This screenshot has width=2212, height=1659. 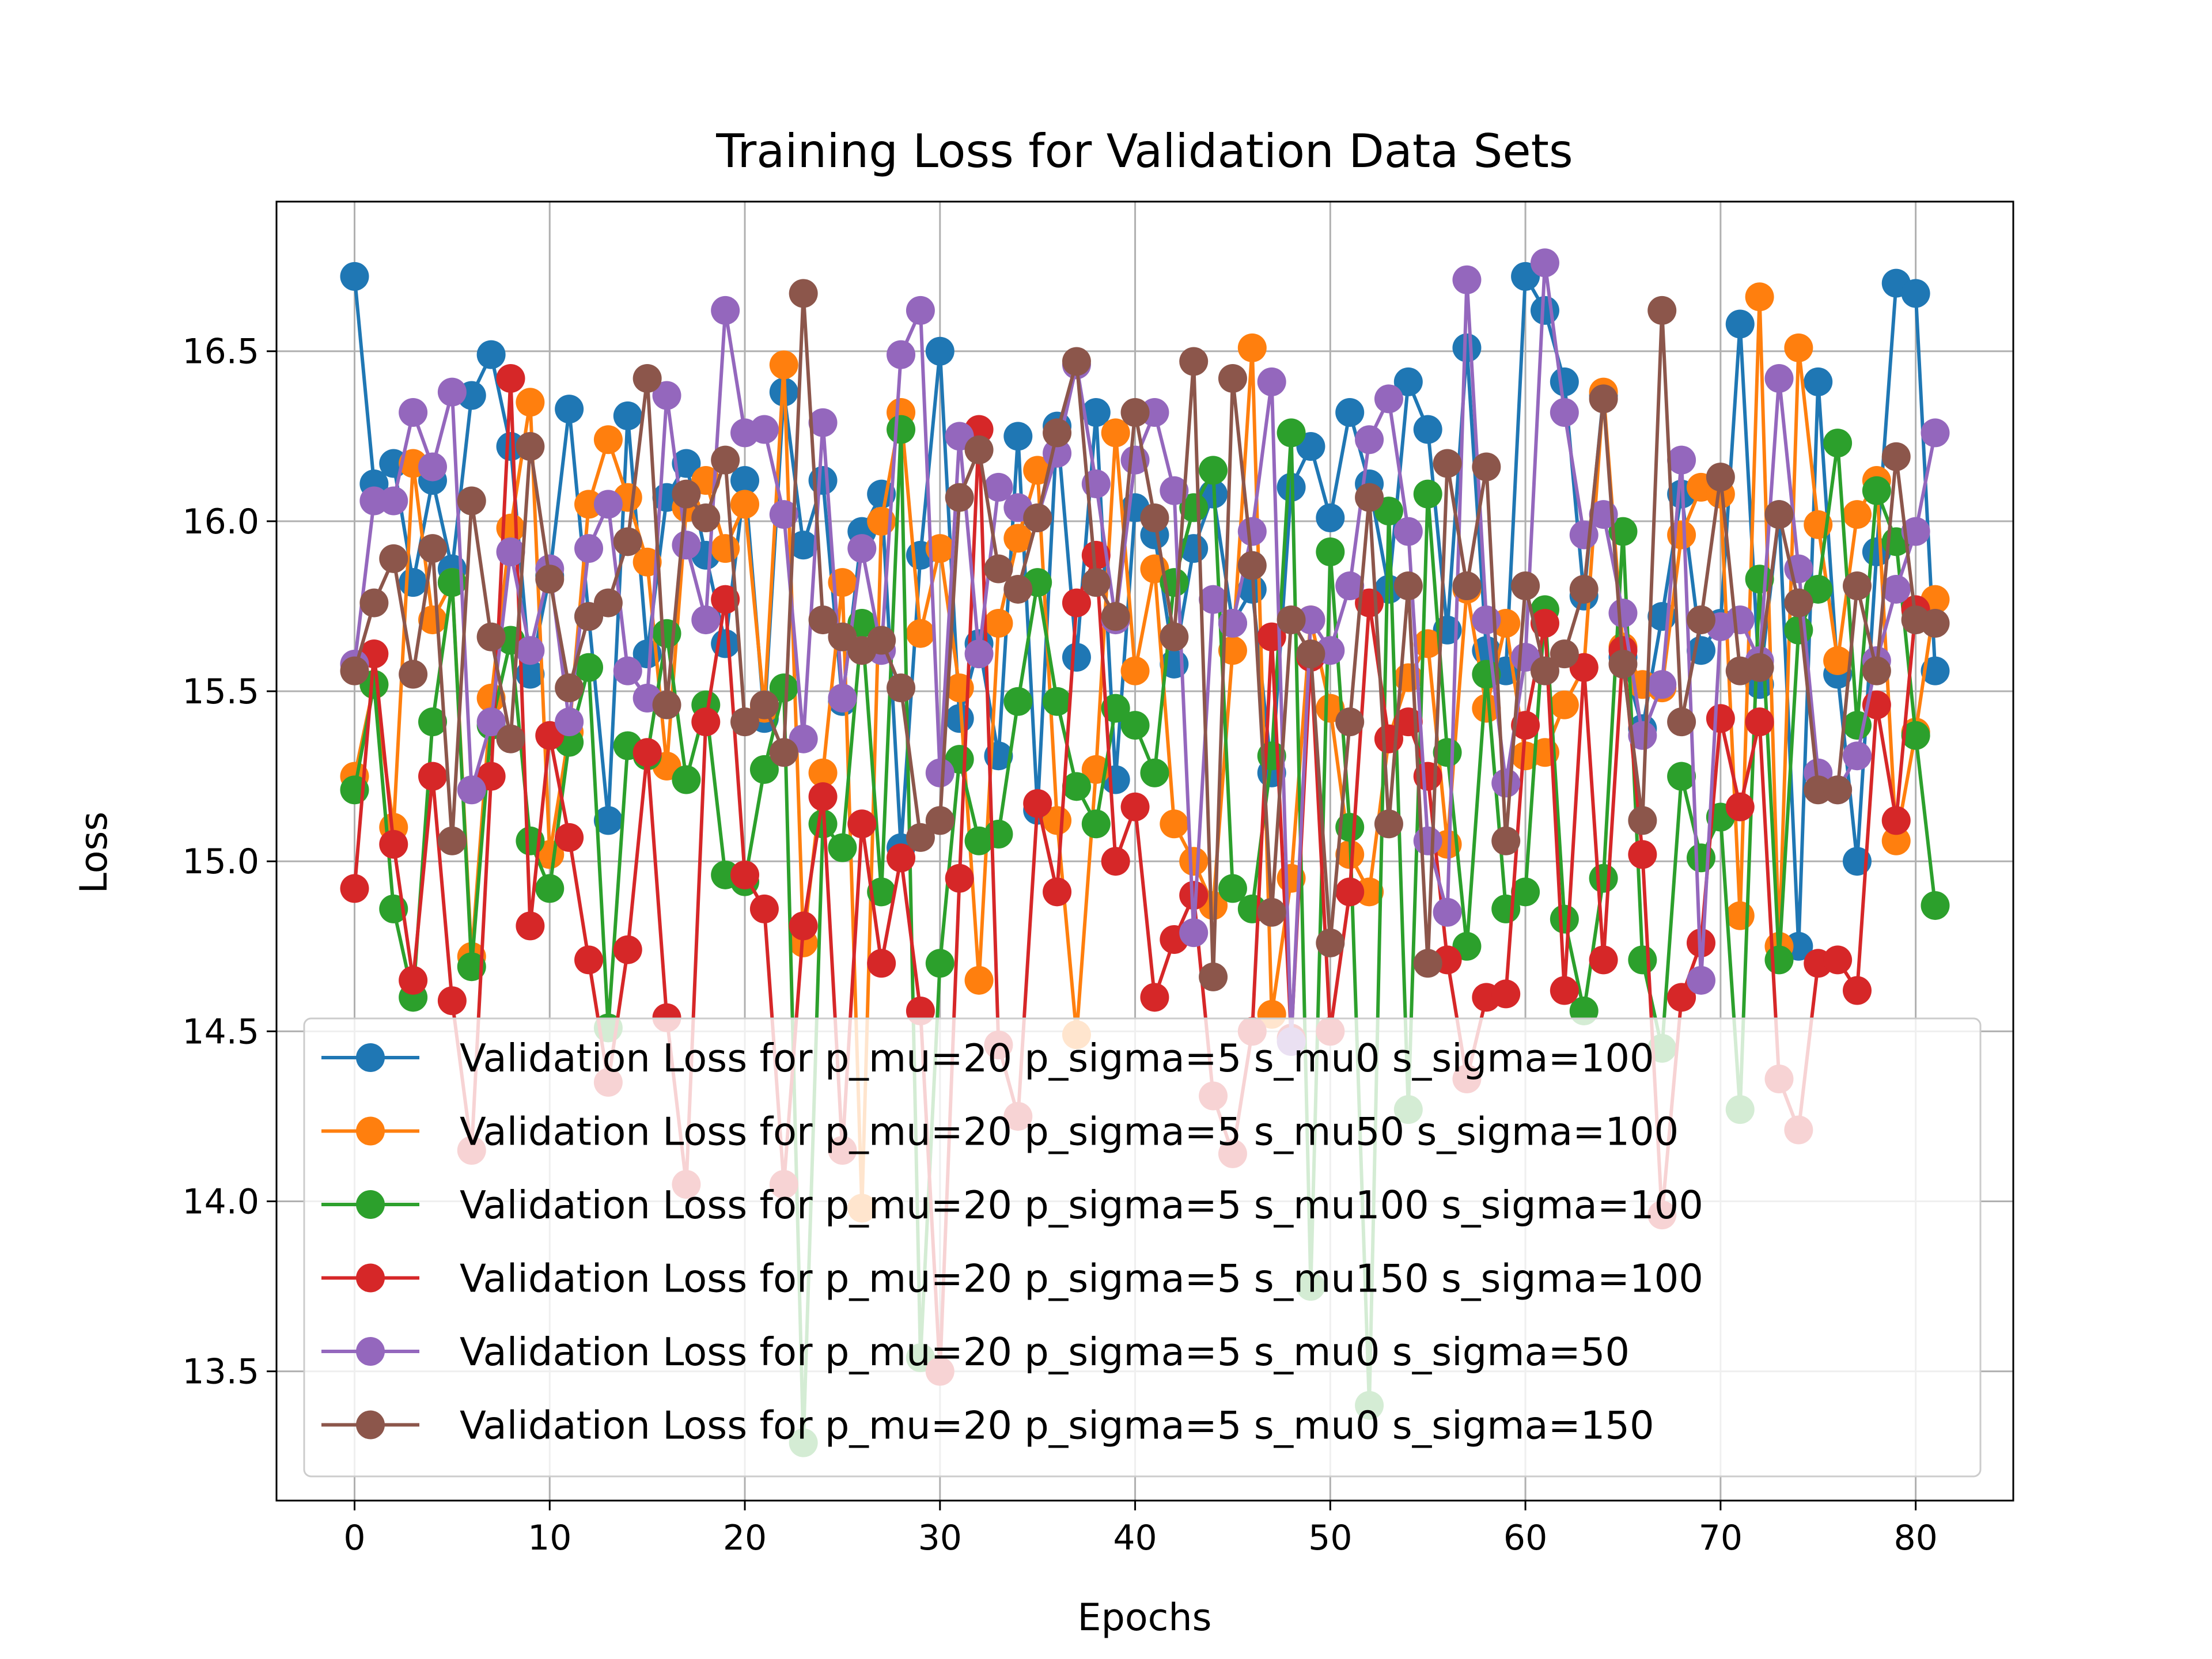 I want to click on x-tick-label: 40, so click(x=1135, y=1538).